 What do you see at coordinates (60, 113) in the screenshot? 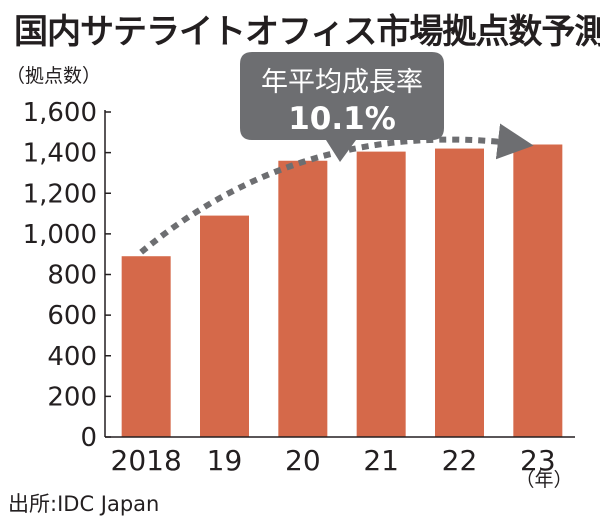
I see `y-tick-label: 1,600` at bounding box center [60, 113].